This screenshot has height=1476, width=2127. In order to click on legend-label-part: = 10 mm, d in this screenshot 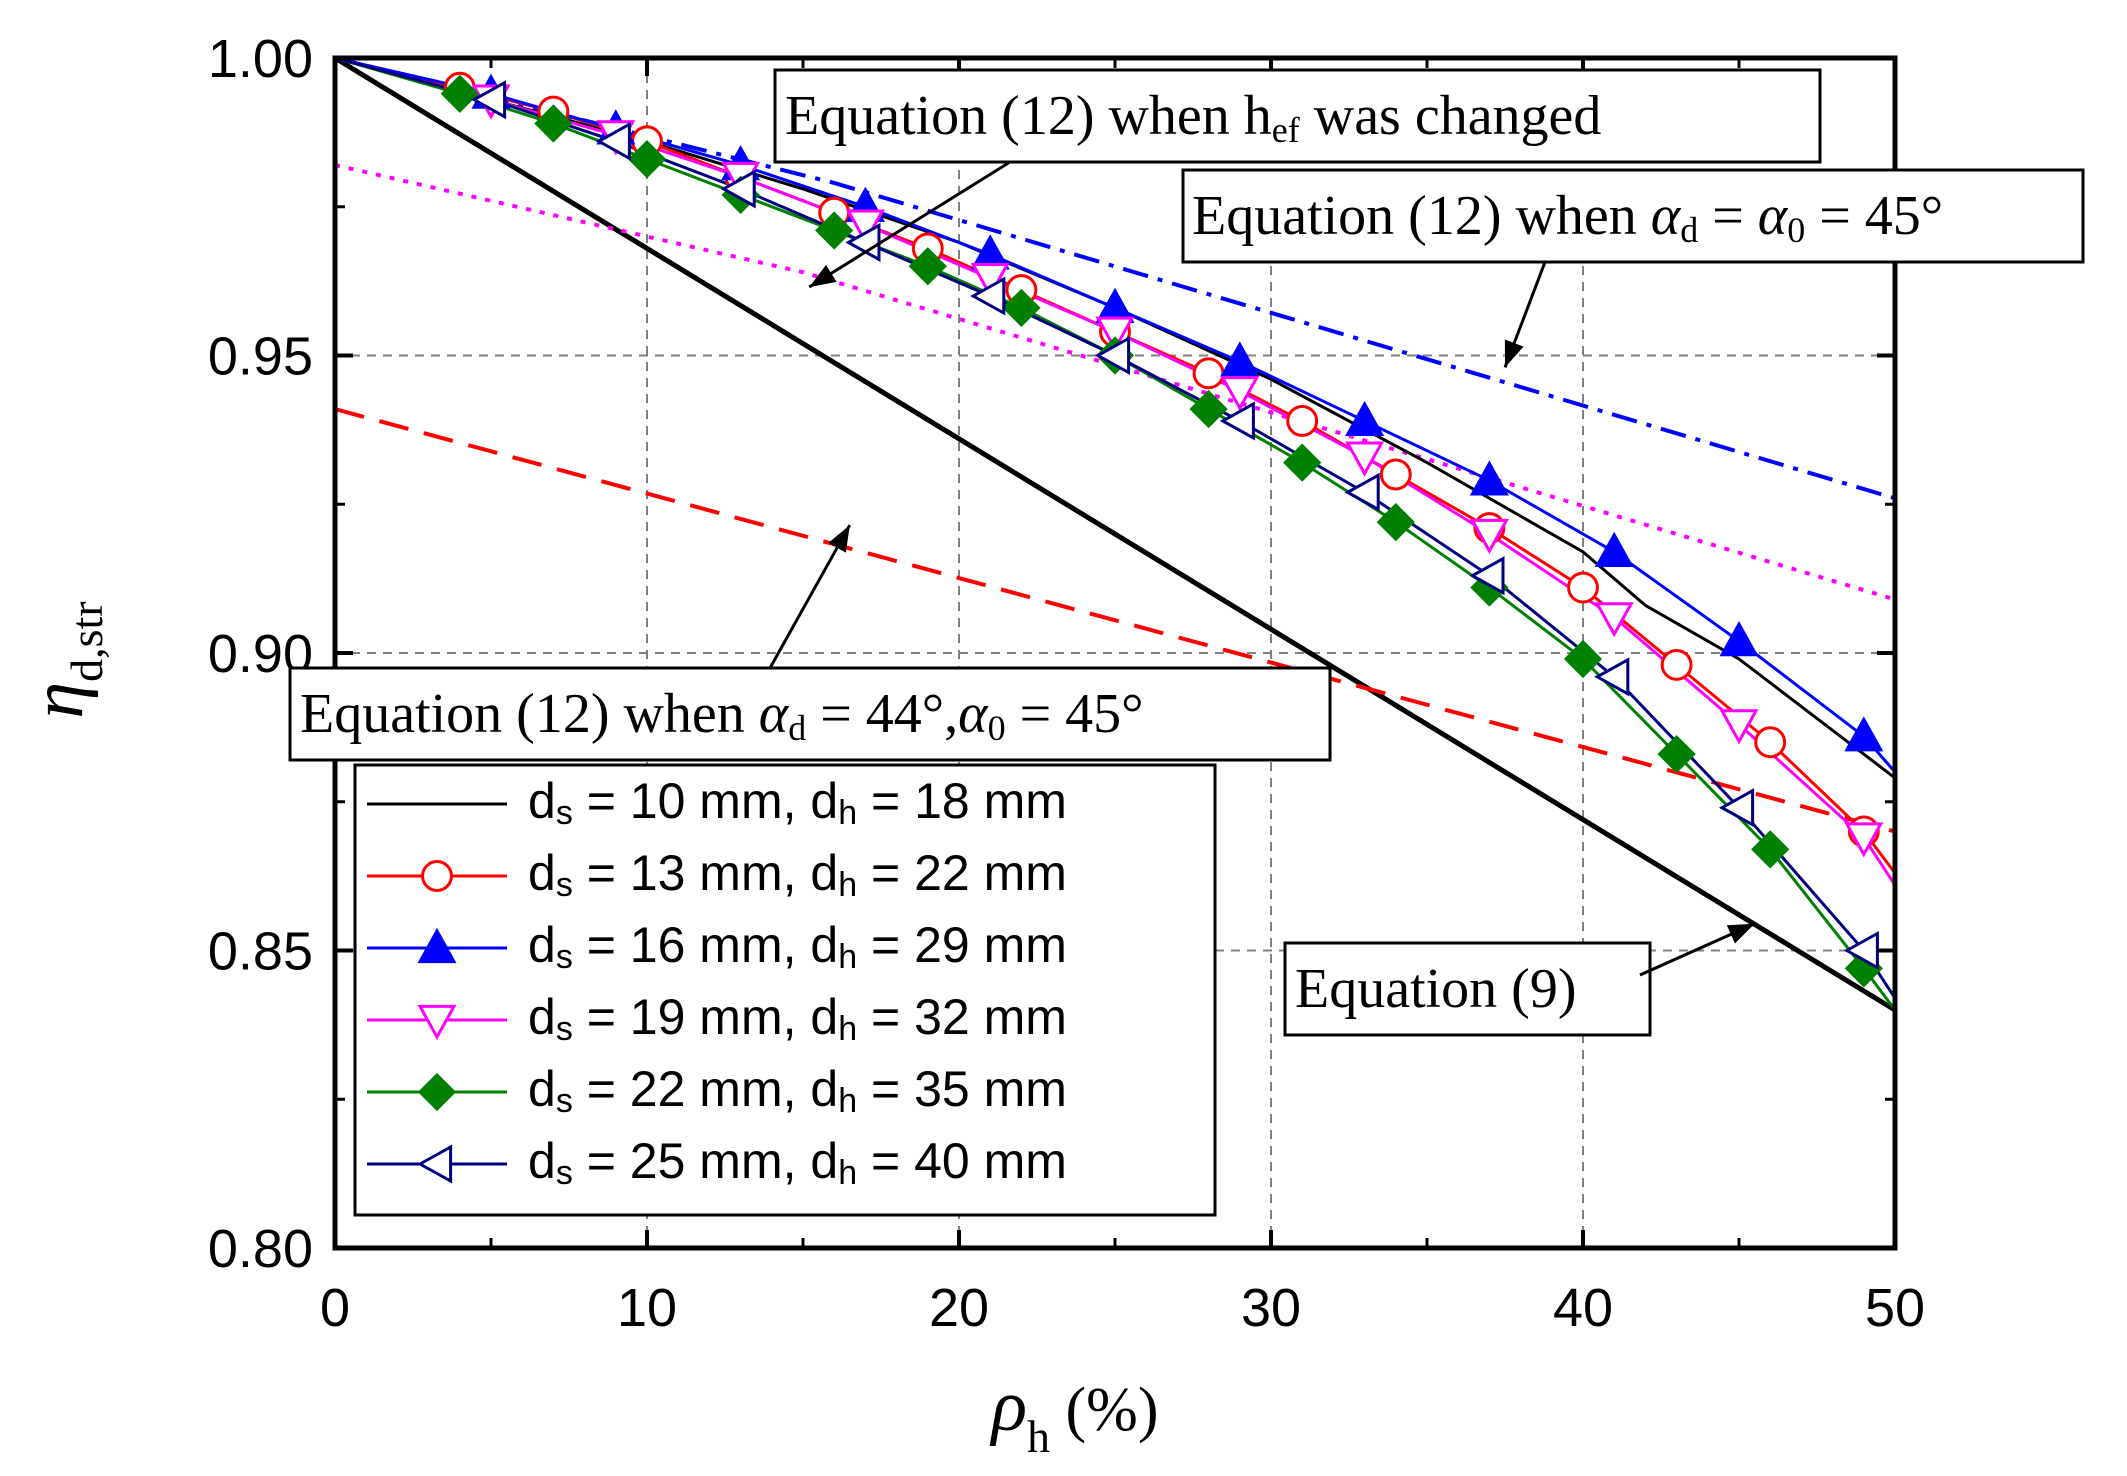, I will do `click(705, 801)`.